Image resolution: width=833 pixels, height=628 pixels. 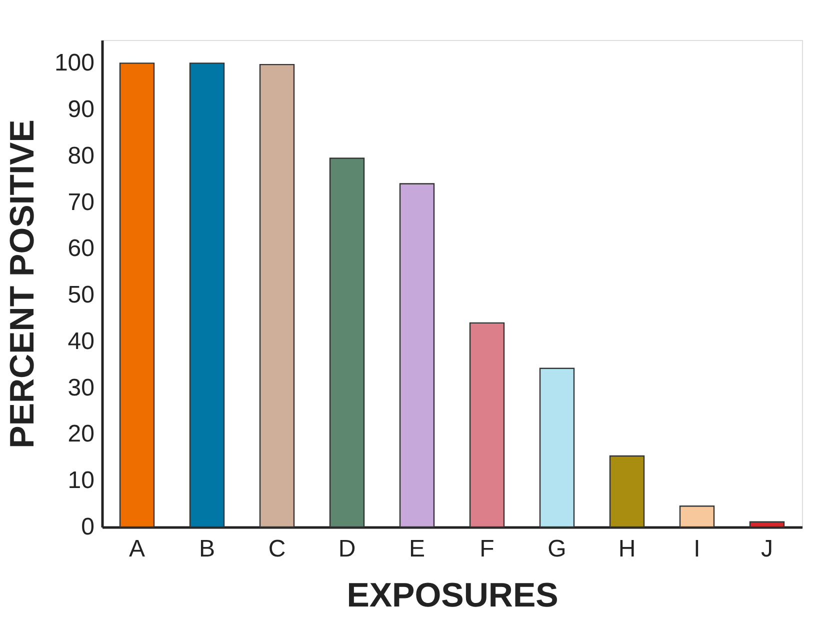 I want to click on x-tick-label: I, so click(x=697, y=549).